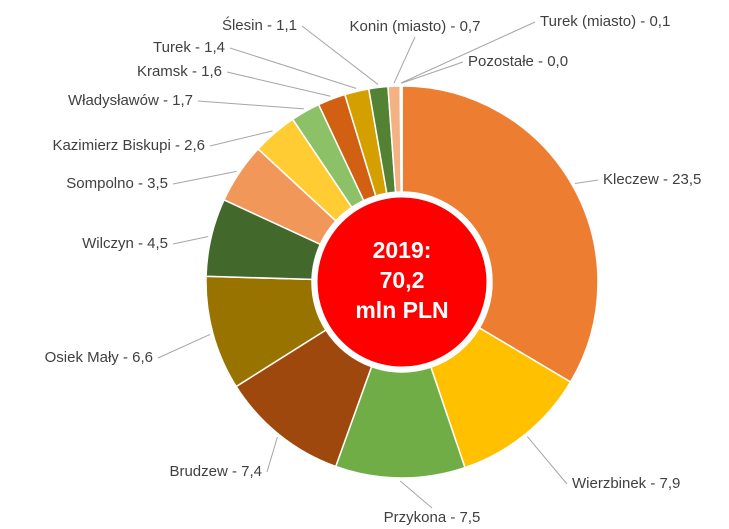 The width and height of the screenshot is (729, 529). Describe the element at coordinates (652, 179) in the screenshot. I see `slice-label: Kleczew - 23,5` at that location.